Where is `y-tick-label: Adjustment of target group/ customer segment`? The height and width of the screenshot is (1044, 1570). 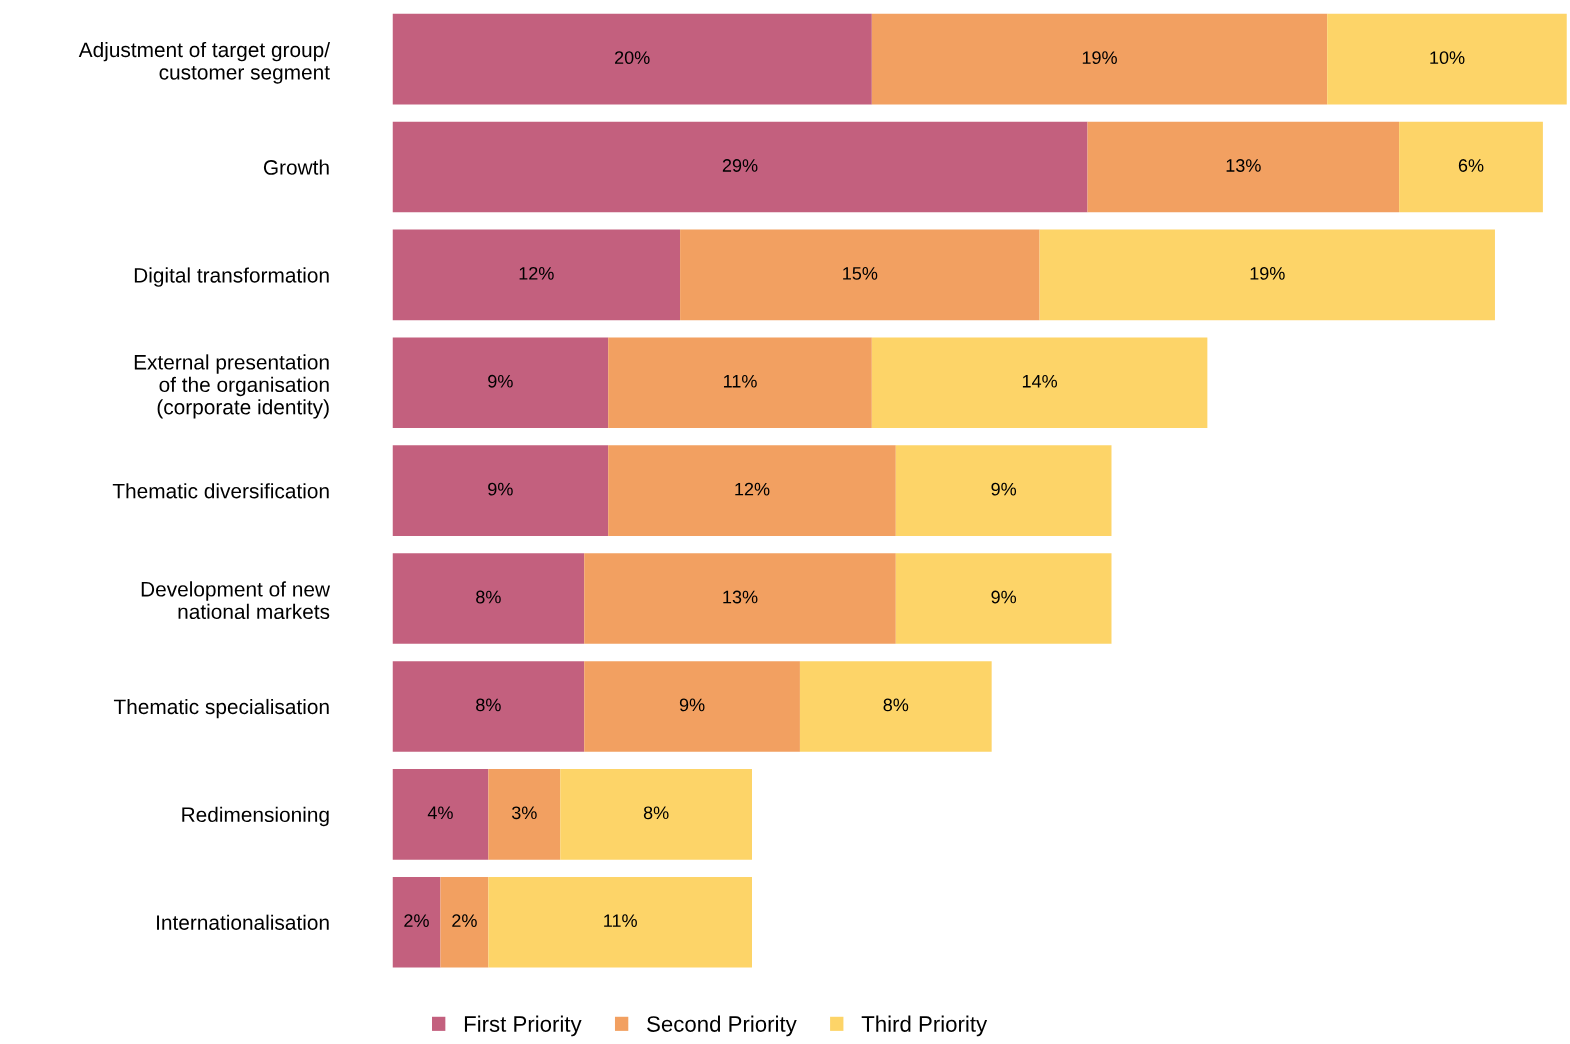 y-tick-label: Adjustment of target group/ customer segment is located at coordinates (204, 62).